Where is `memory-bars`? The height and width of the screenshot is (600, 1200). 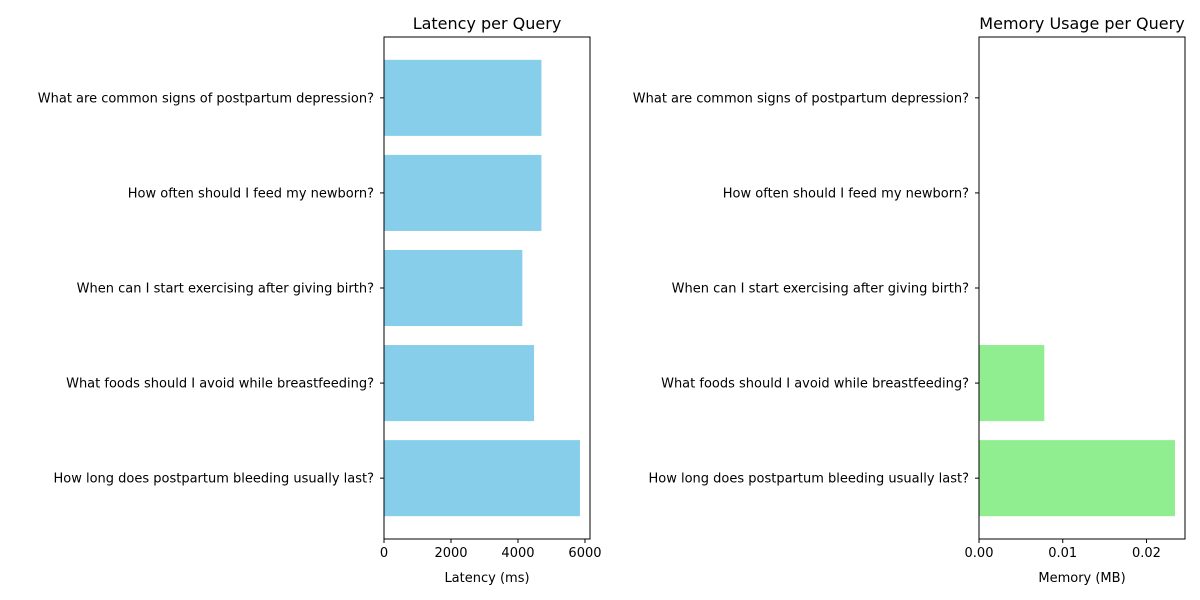 memory-bars is located at coordinates (1077, 431).